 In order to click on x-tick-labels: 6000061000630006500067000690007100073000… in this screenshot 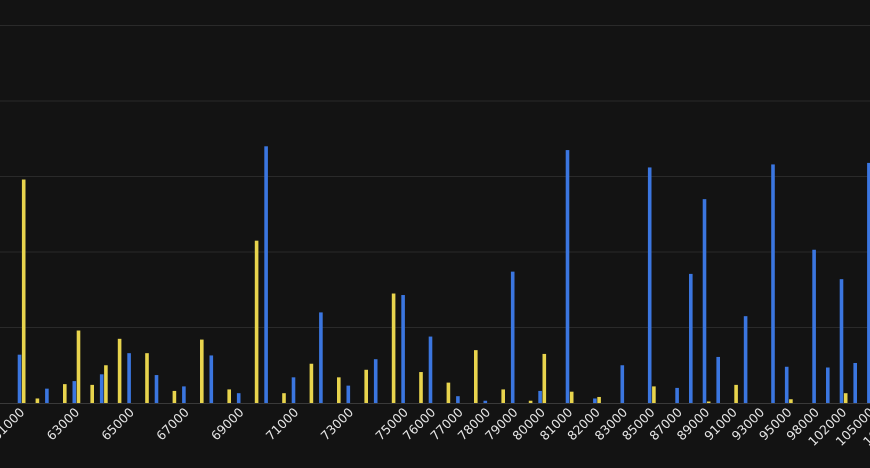, I will do `click(435, 426)`.